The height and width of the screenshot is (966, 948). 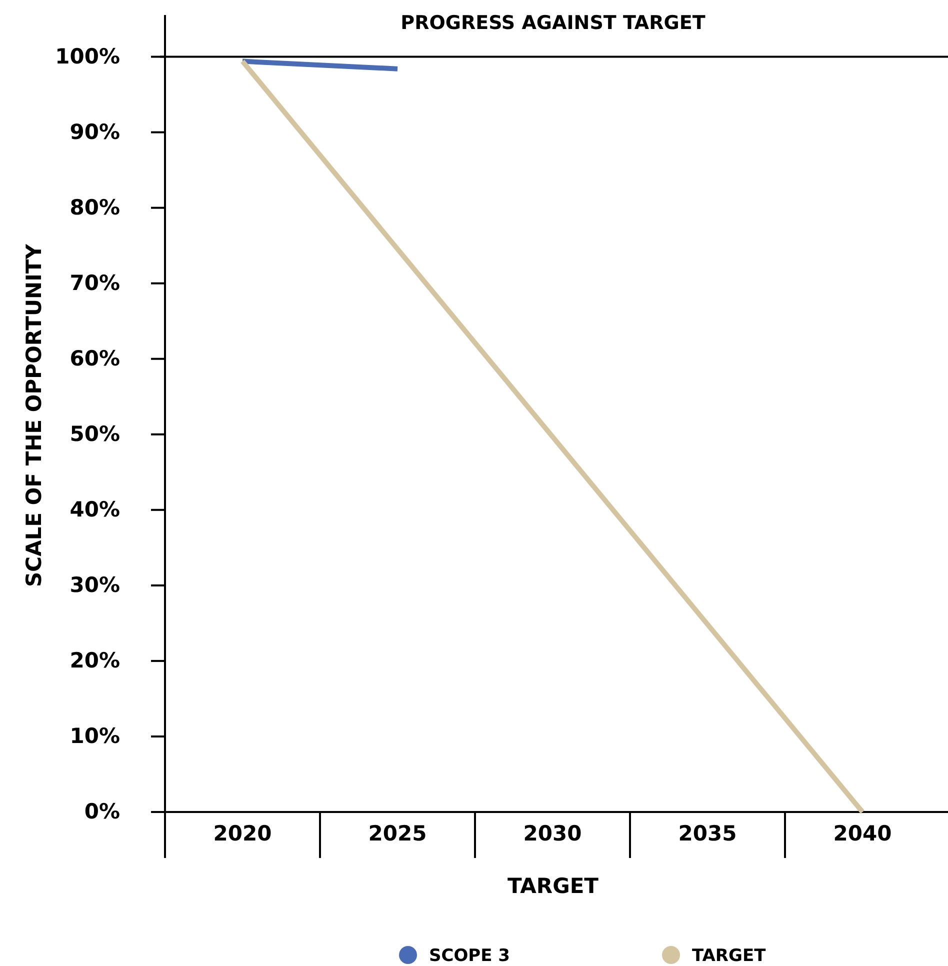 What do you see at coordinates (95, 358) in the screenshot?
I see `y-tick-label: 60%` at bounding box center [95, 358].